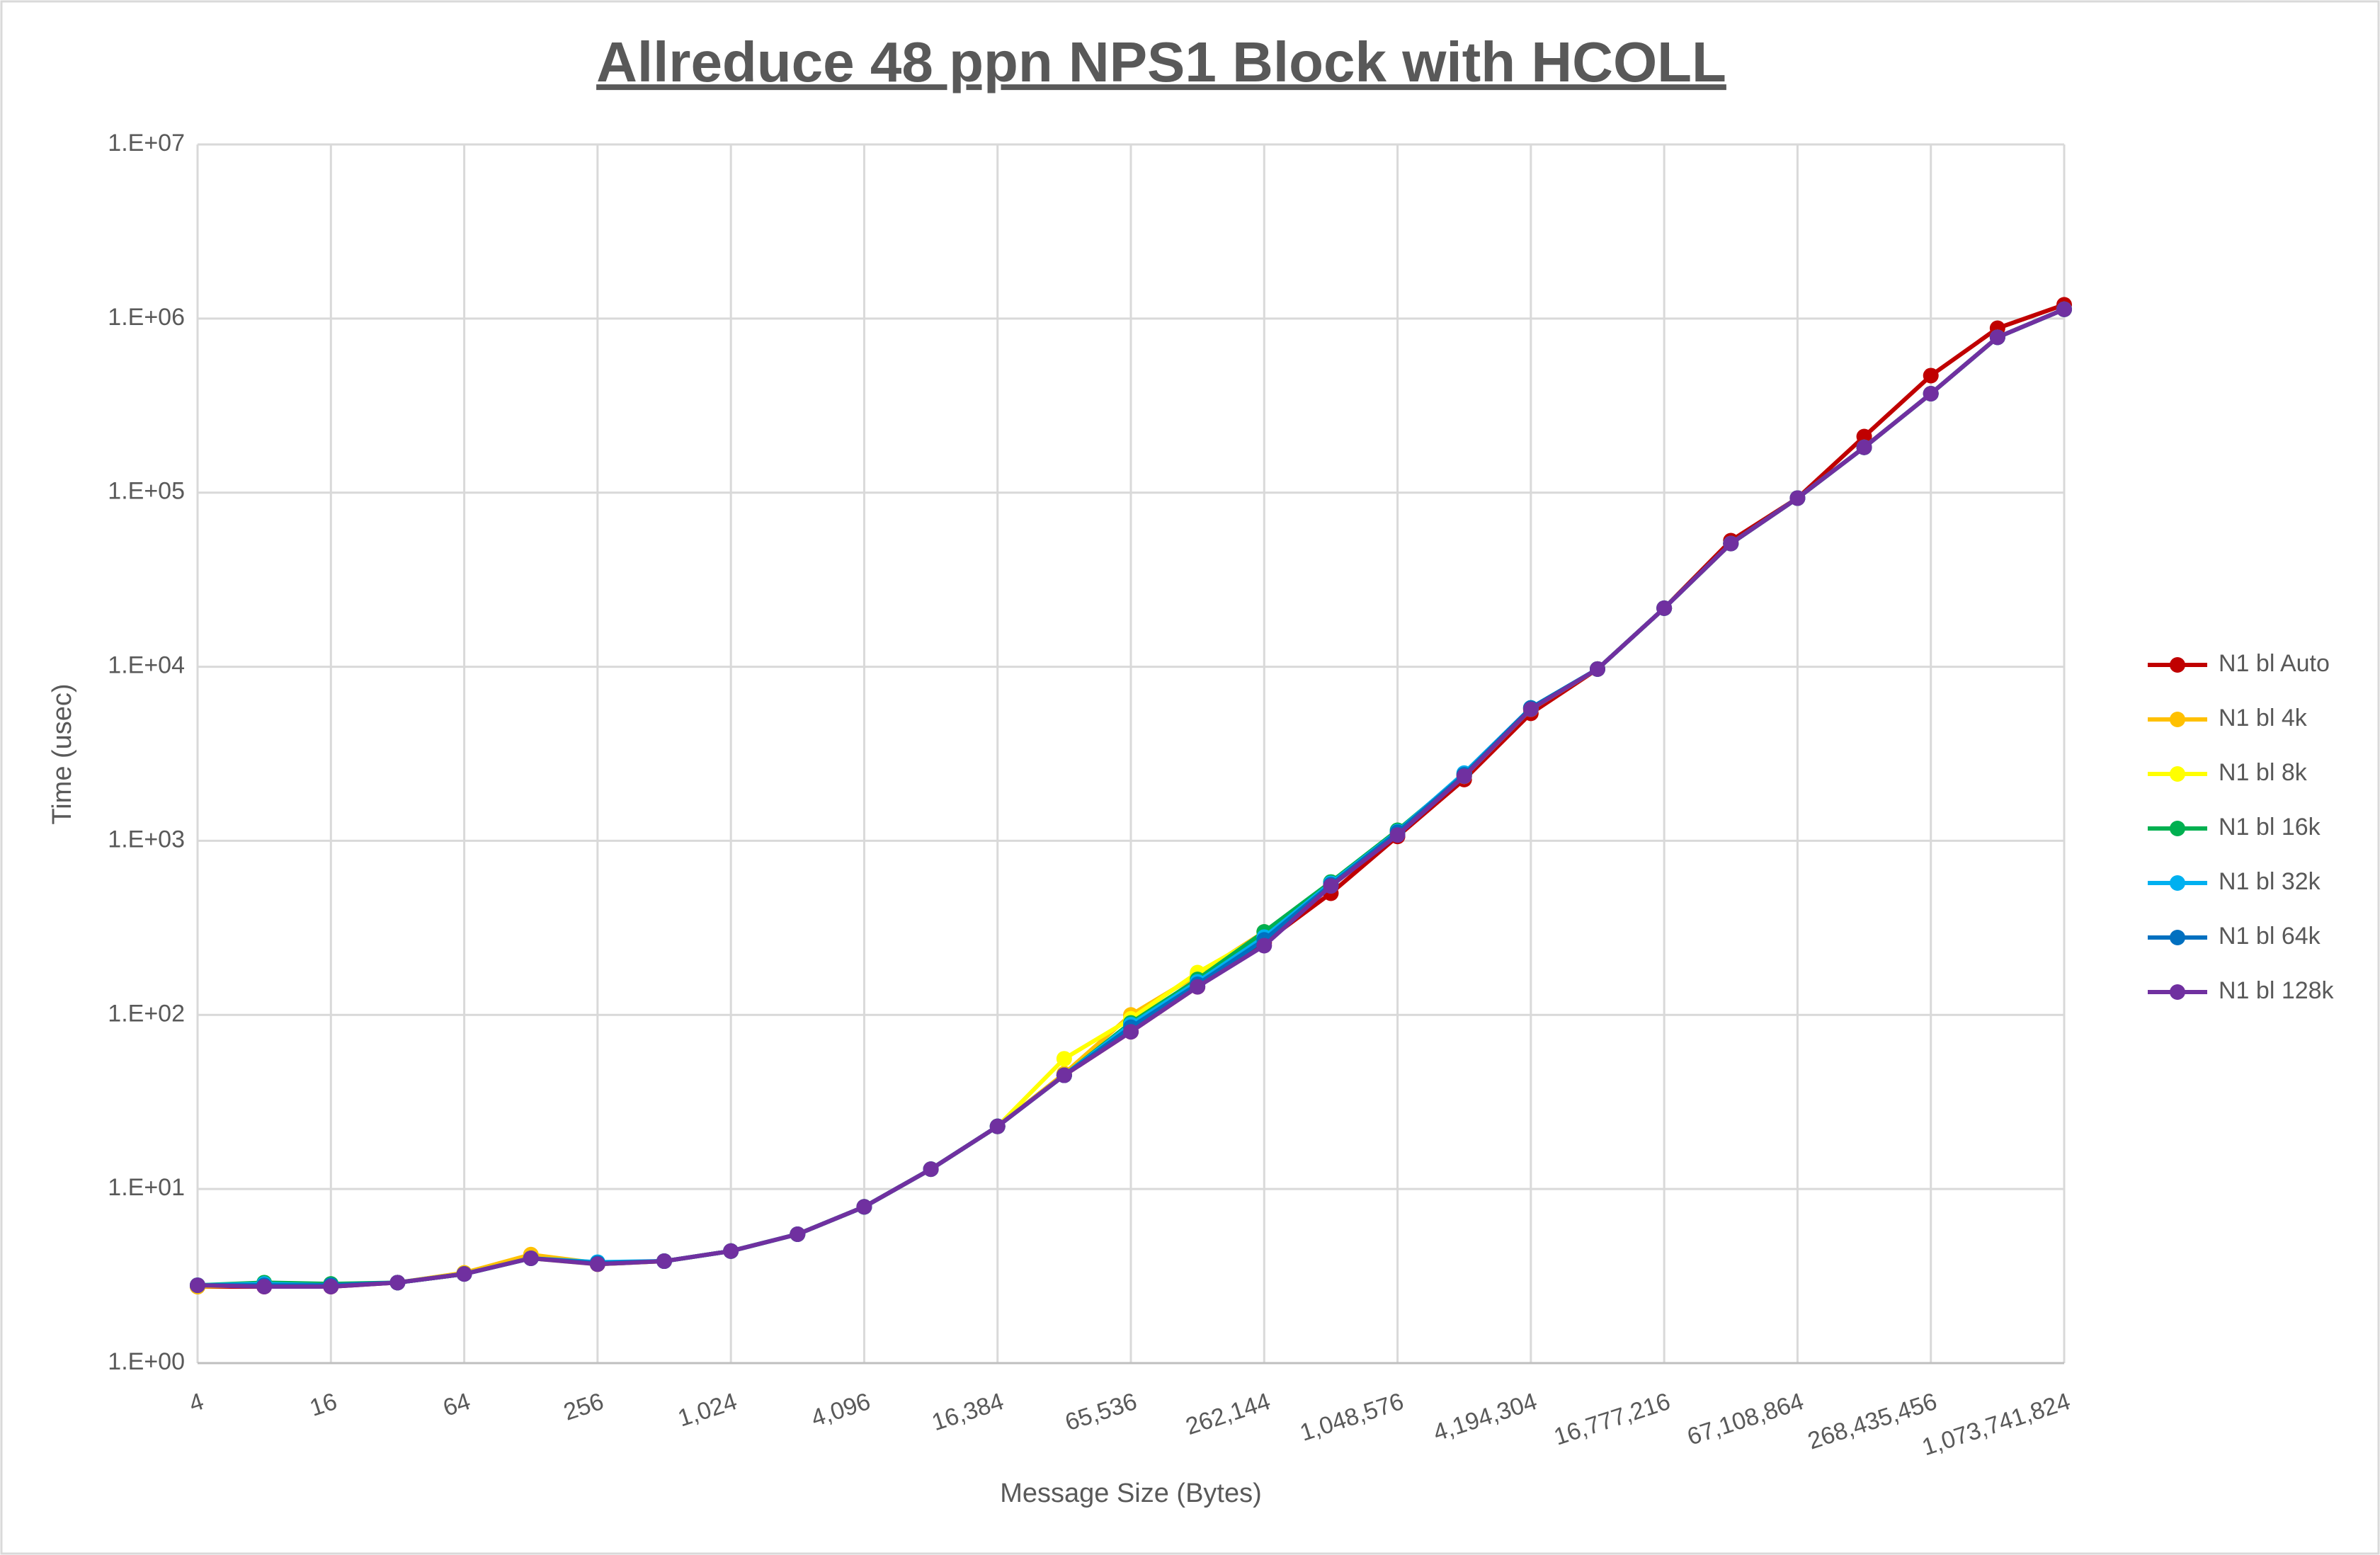  I want to click on y-tick-label: 1.E+04, so click(146, 665).